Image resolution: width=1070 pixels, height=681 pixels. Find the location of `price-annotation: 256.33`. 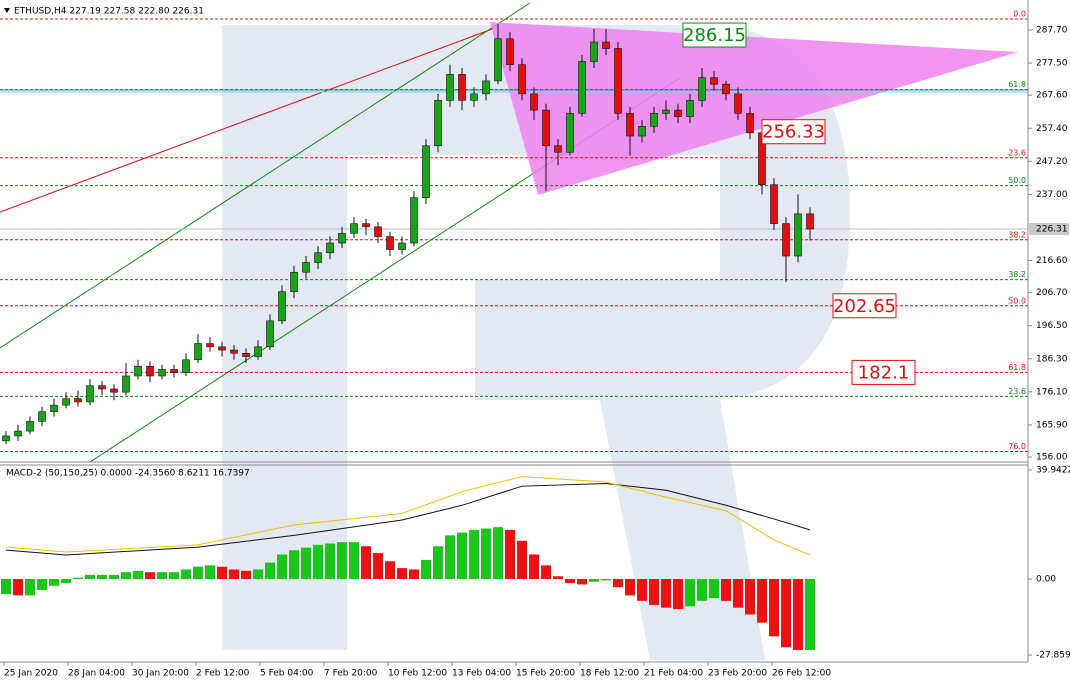

price-annotation: 256.33 is located at coordinates (793, 132).